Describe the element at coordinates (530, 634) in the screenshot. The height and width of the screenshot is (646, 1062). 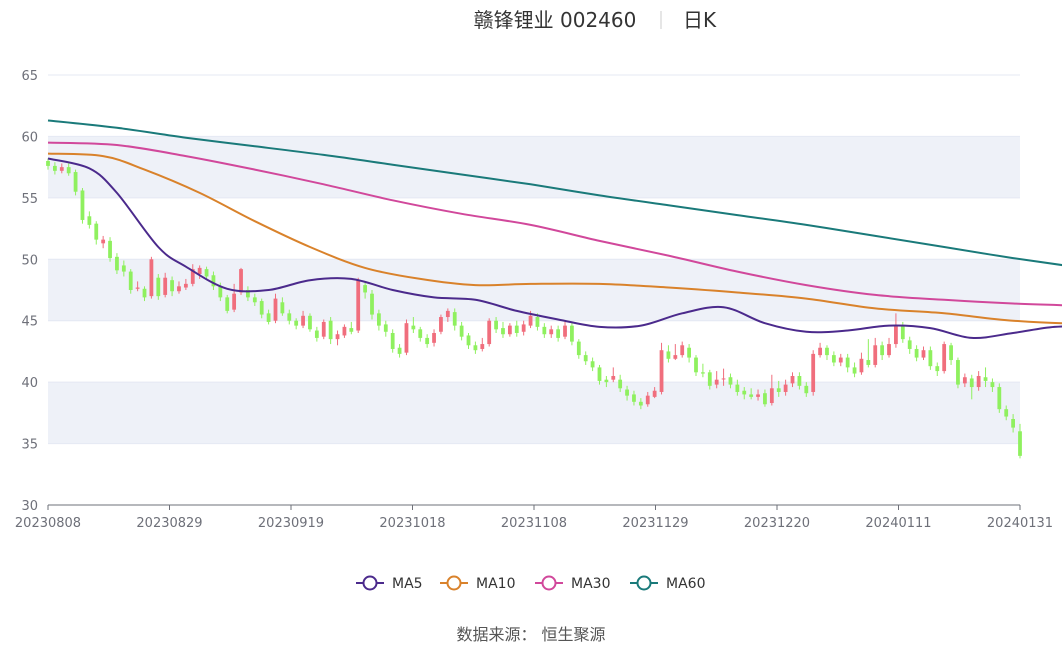
I see `data-source: 数据来源： 恒生聚源` at that location.